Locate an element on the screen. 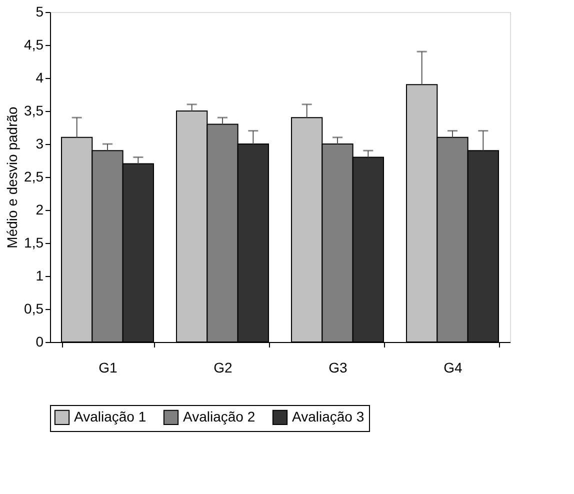 The height and width of the screenshot is (494, 574). y-tick-label: 4 is located at coordinates (40, 78).